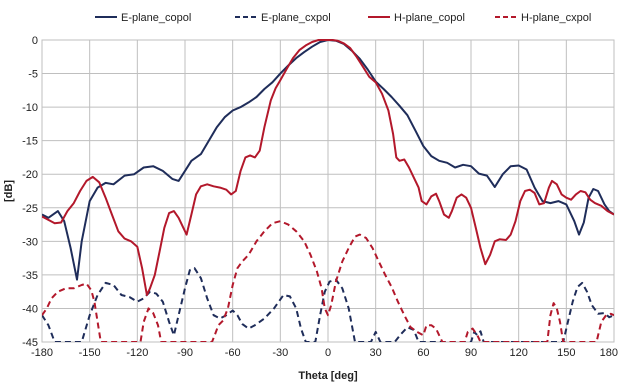 The image size is (620, 383). I want to click on x-tick-label: 120, so click(518, 353).